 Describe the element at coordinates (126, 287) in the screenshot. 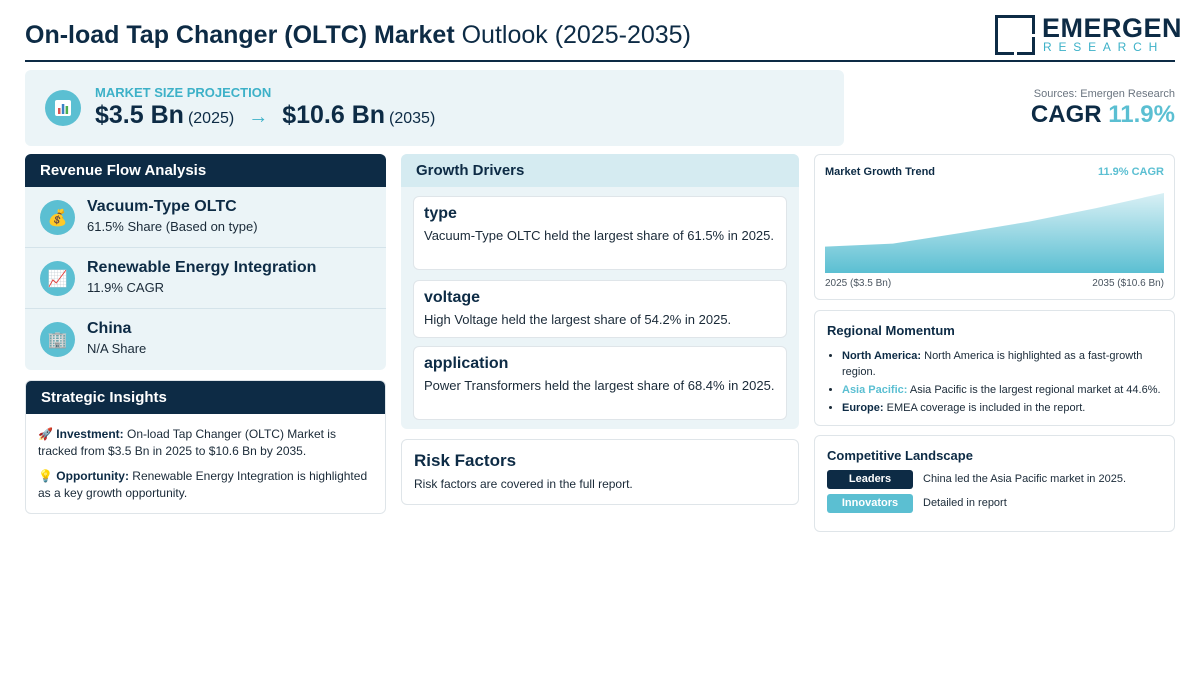

I see `revenue-item-subtitle: 11.9% CAGR` at that location.